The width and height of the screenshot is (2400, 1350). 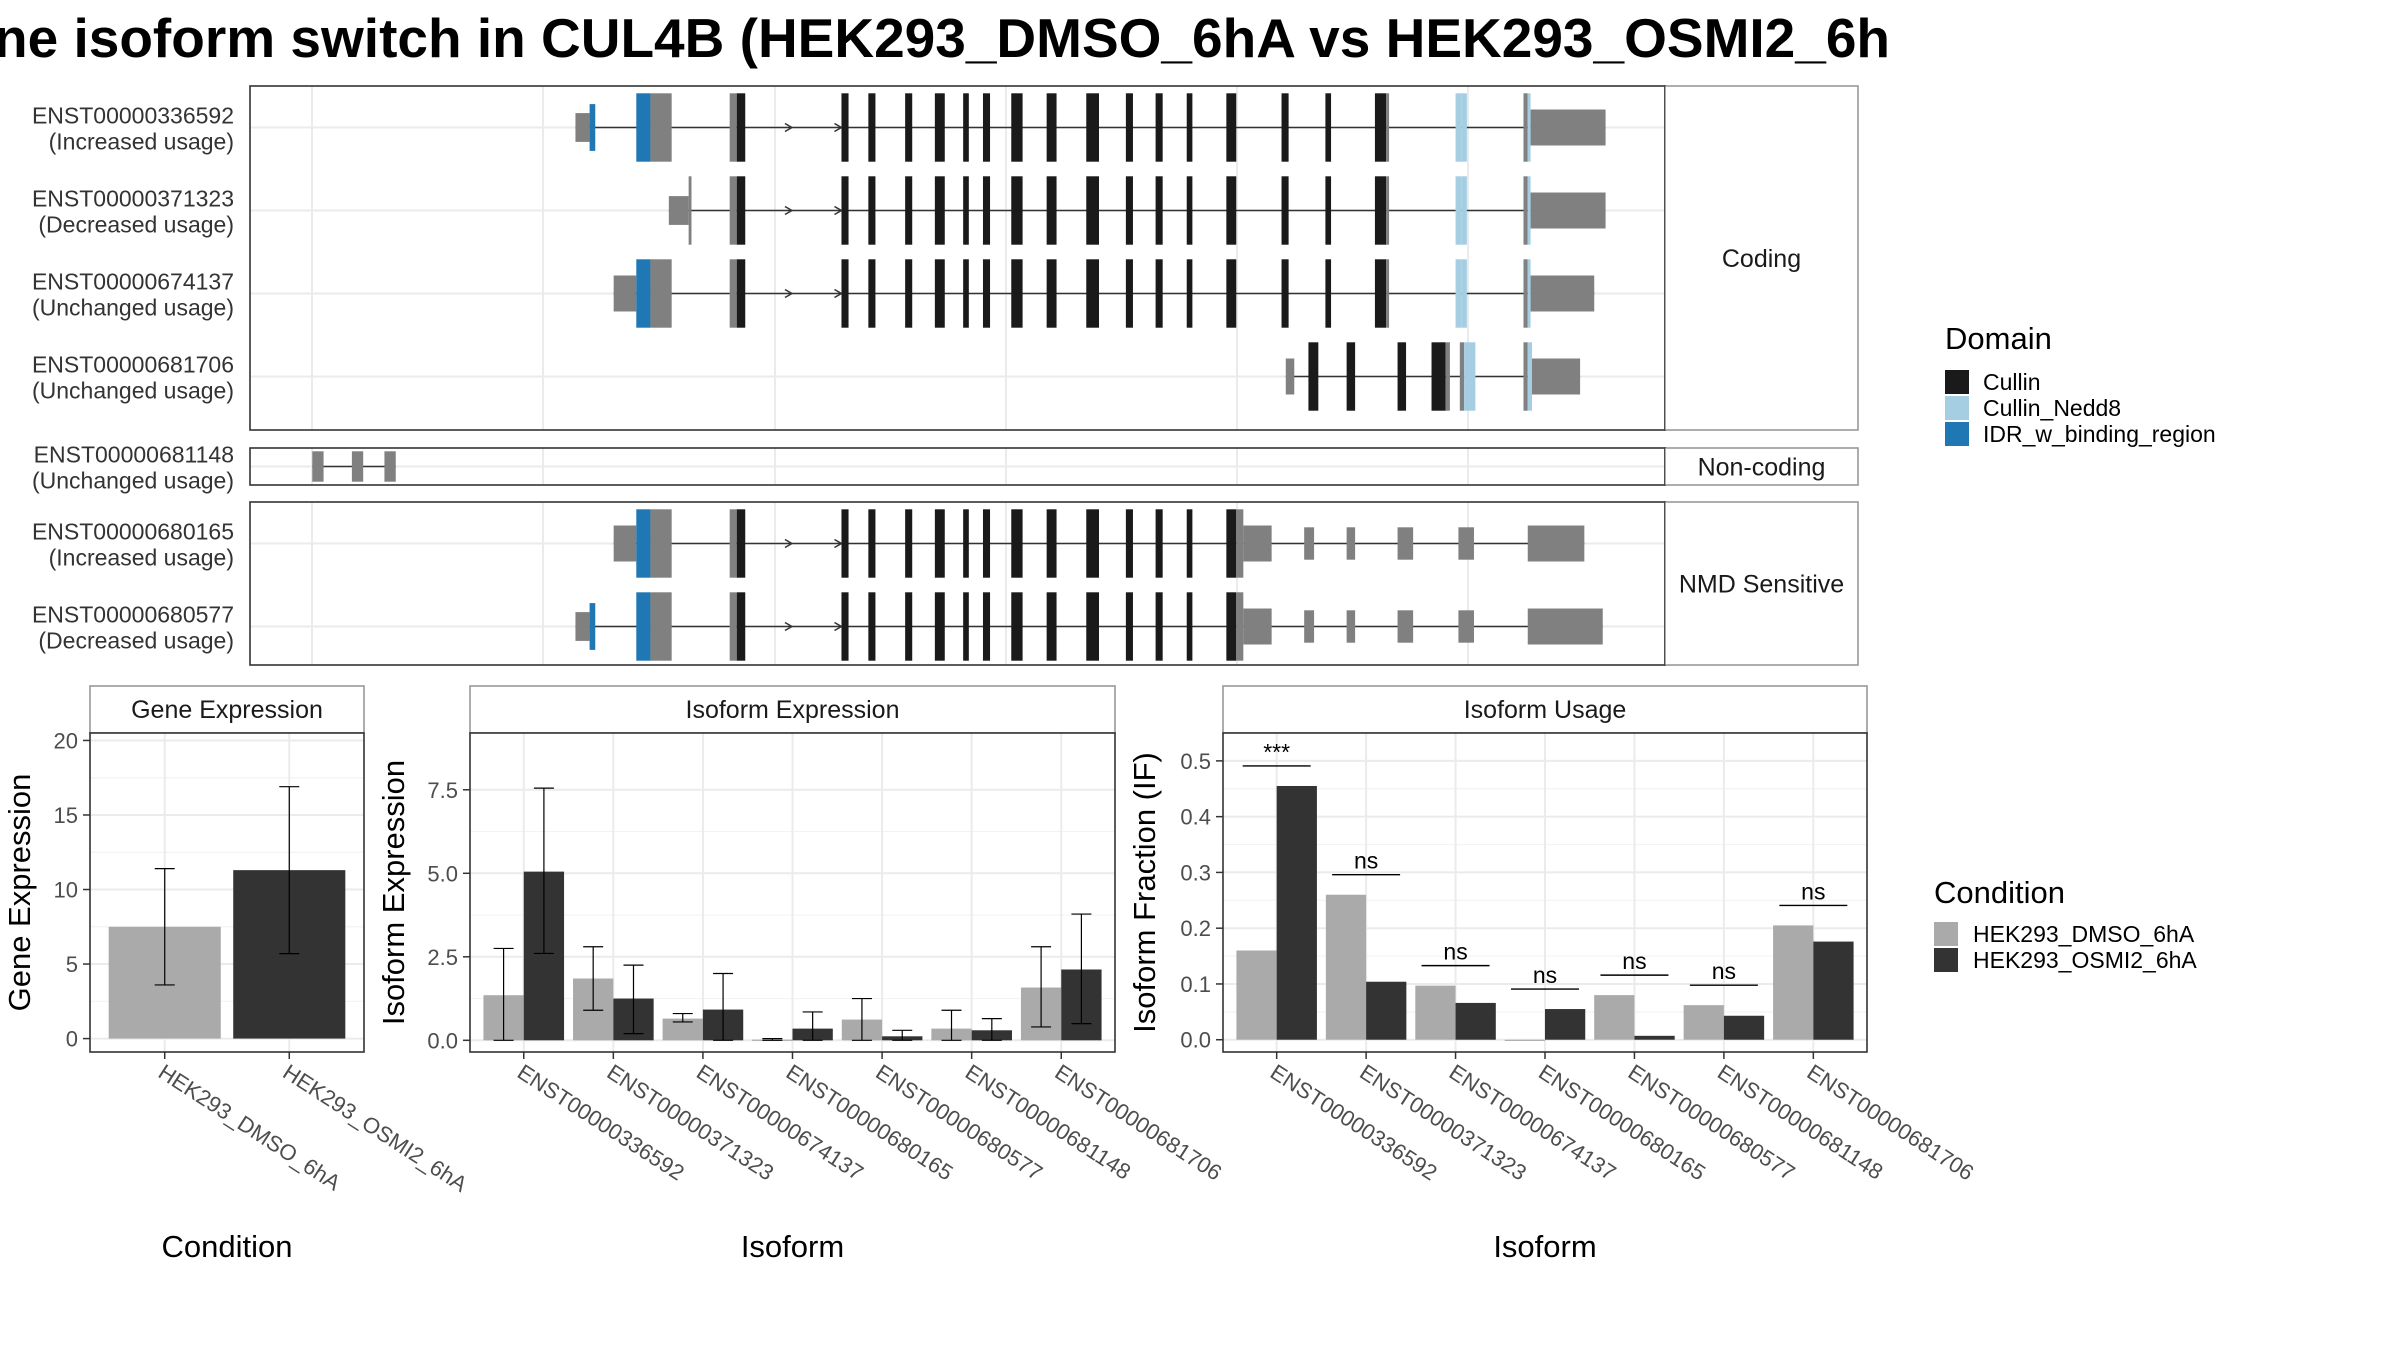 What do you see at coordinates (72, 964) in the screenshot?
I see `y-tick-label: 5` at bounding box center [72, 964].